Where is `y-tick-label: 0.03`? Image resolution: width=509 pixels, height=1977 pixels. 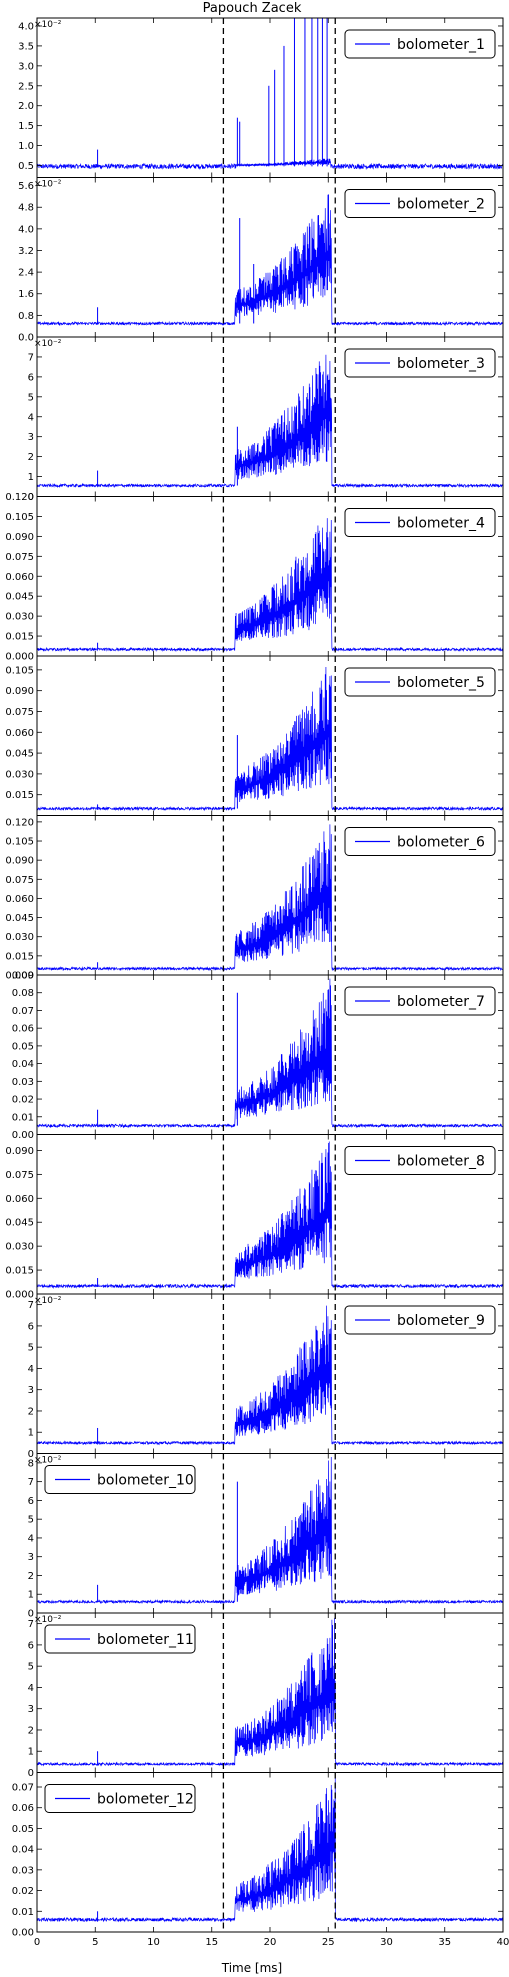 y-tick-label: 0.03 is located at coordinates (23, 1870).